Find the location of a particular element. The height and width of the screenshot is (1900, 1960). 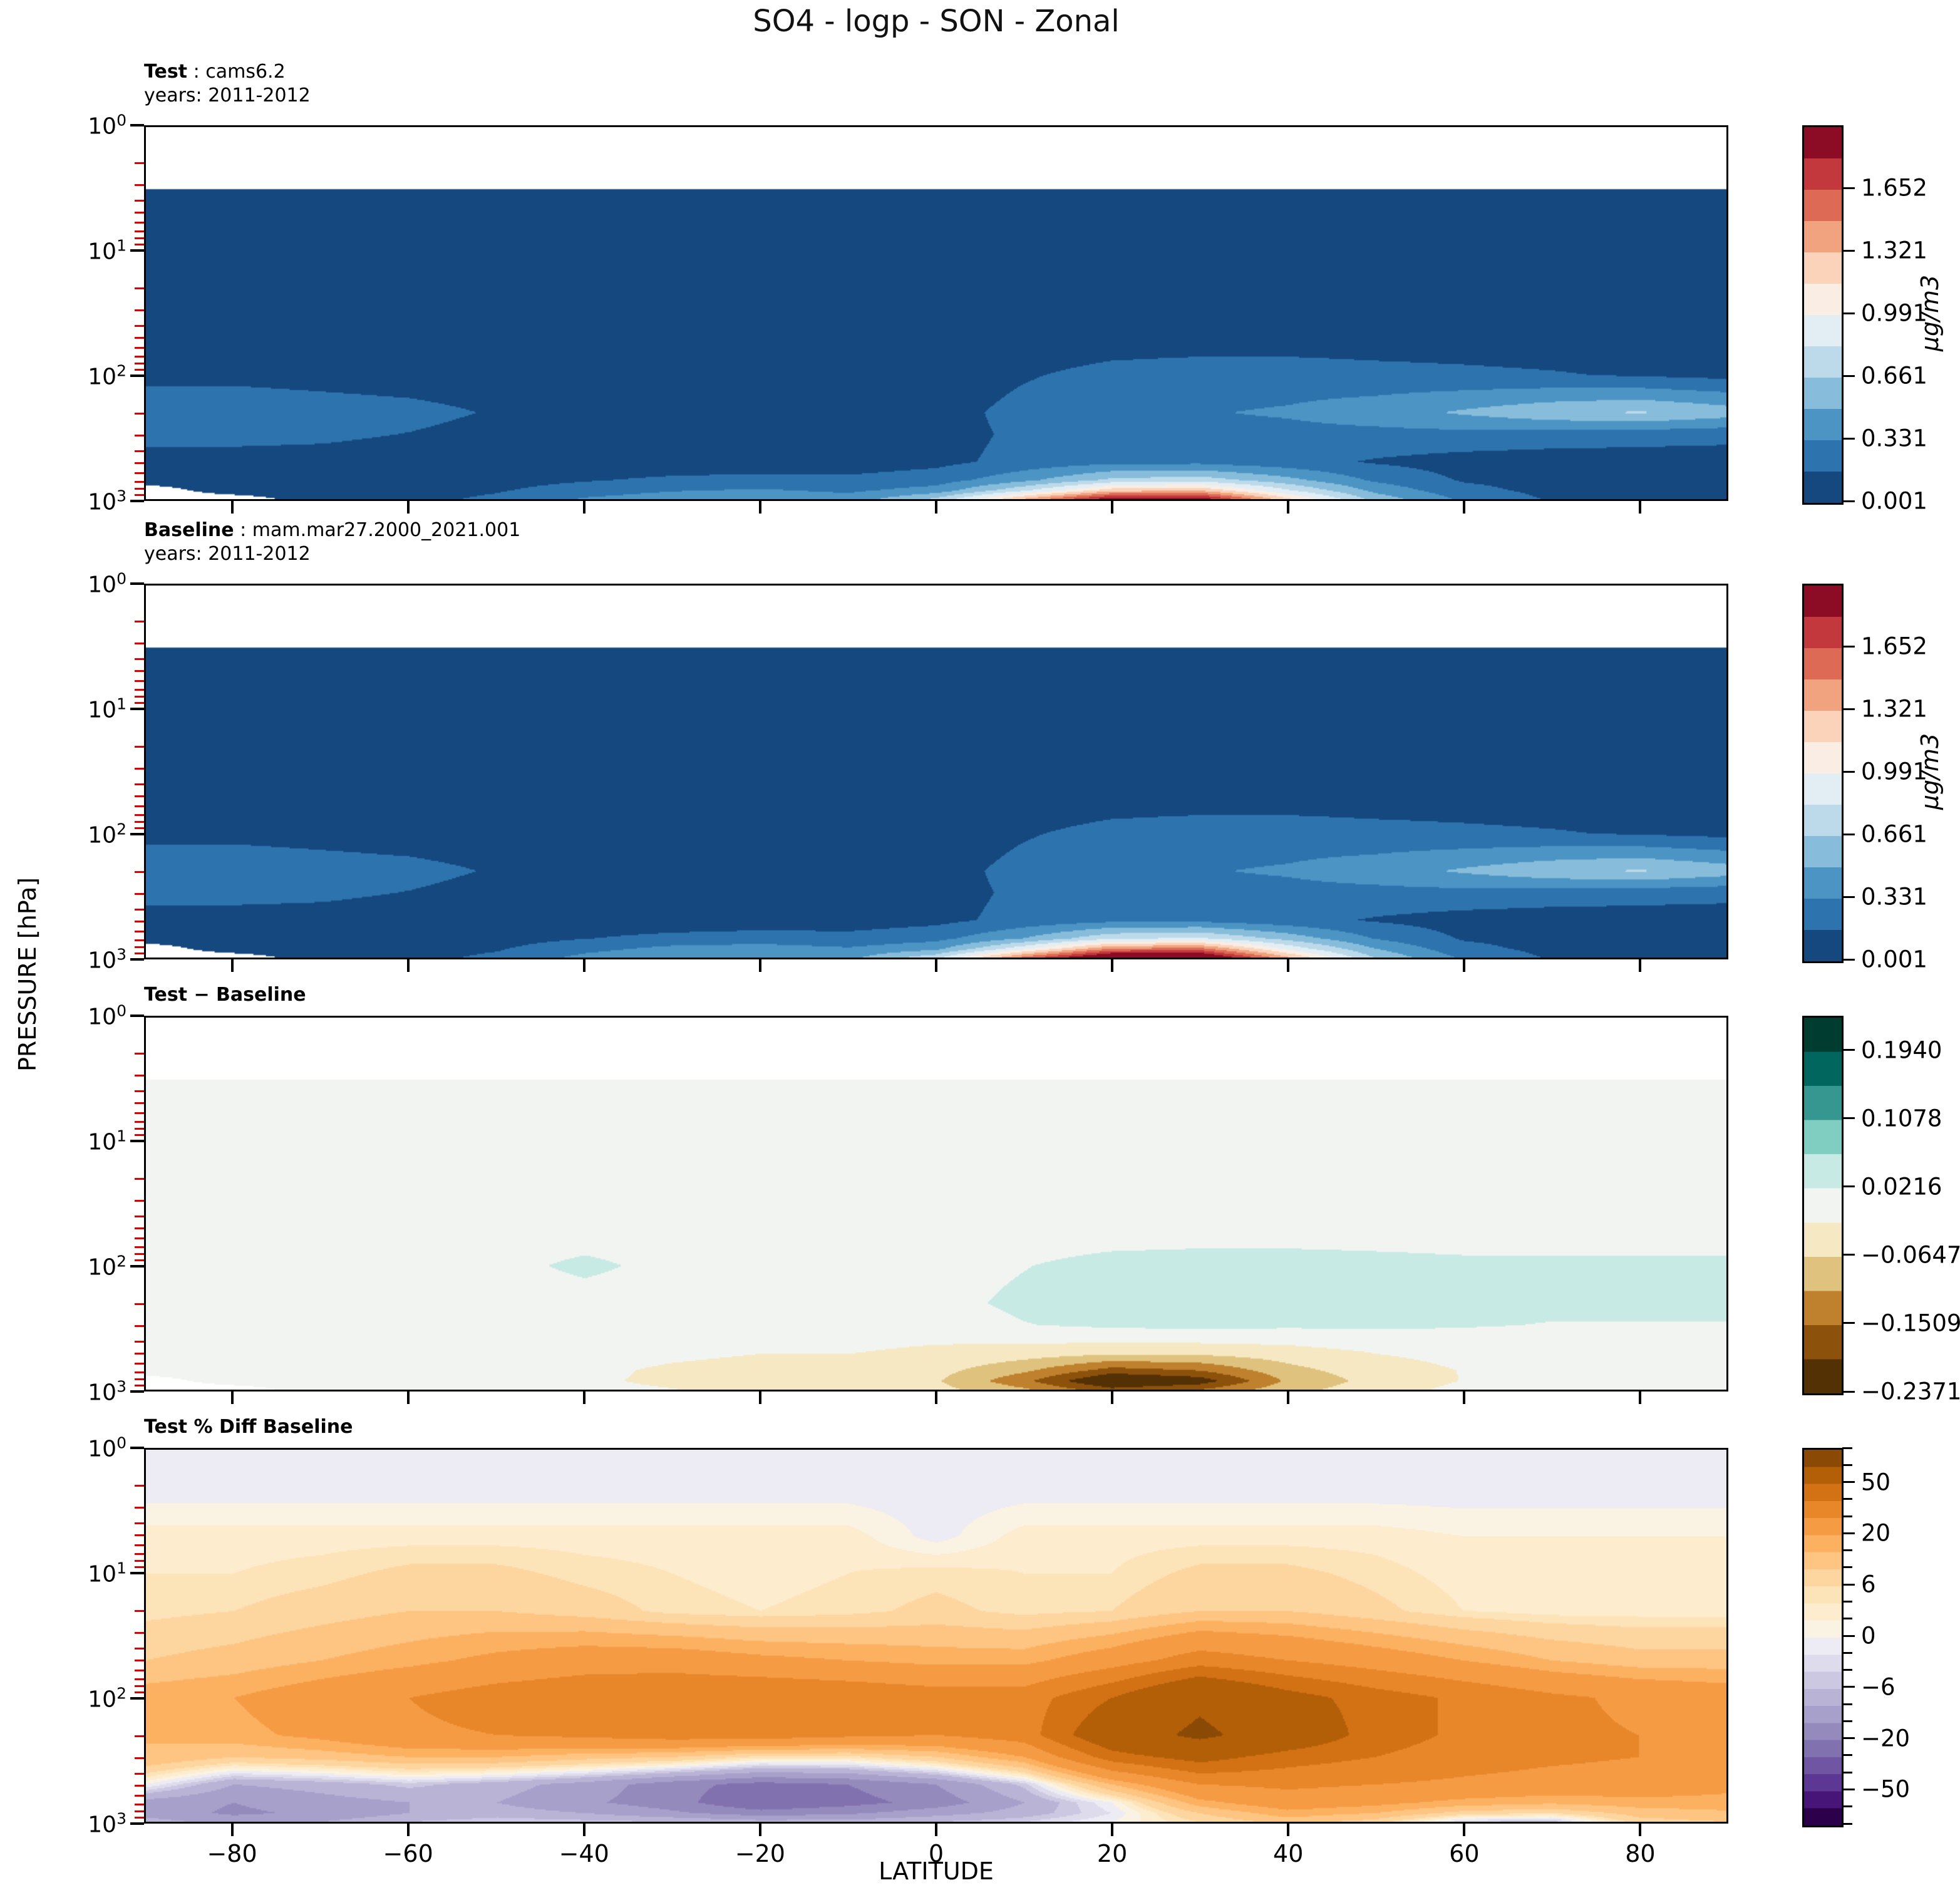

colorbar-tick-label: −0.0647 is located at coordinates (1910, 1255).